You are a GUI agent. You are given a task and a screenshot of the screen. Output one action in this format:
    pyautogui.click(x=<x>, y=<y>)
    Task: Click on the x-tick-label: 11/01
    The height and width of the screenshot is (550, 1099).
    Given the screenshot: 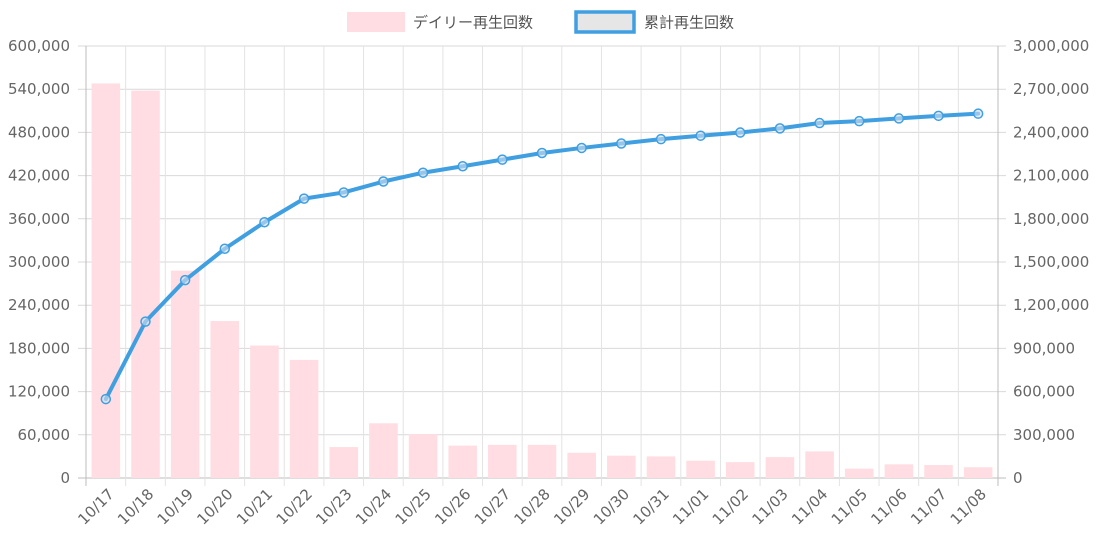 What is the action you would take?
    pyautogui.click(x=690, y=506)
    